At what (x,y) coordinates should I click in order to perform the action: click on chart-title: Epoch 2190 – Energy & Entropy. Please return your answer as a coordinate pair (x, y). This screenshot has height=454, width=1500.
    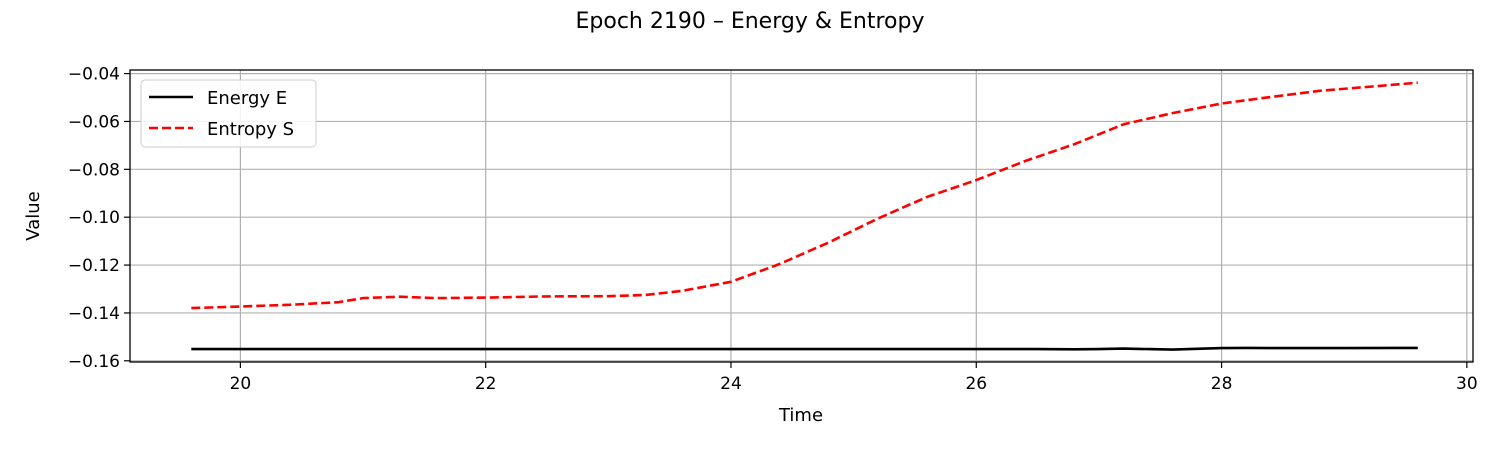
    Looking at the image, I should click on (750, 21).